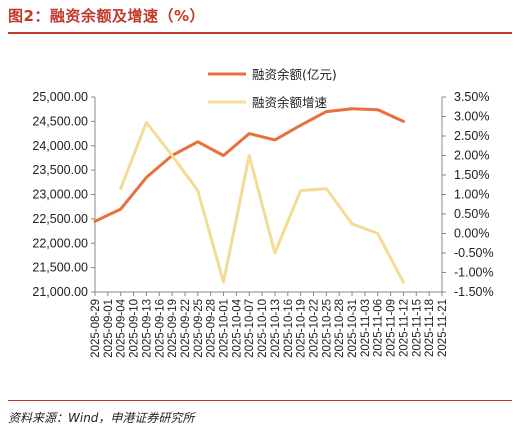 Image resolution: width=520 pixels, height=434 pixels. What do you see at coordinates (353, 328) in the screenshot?
I see `x-tick-label: 2025-10-31` at bounding box center [353, 328].